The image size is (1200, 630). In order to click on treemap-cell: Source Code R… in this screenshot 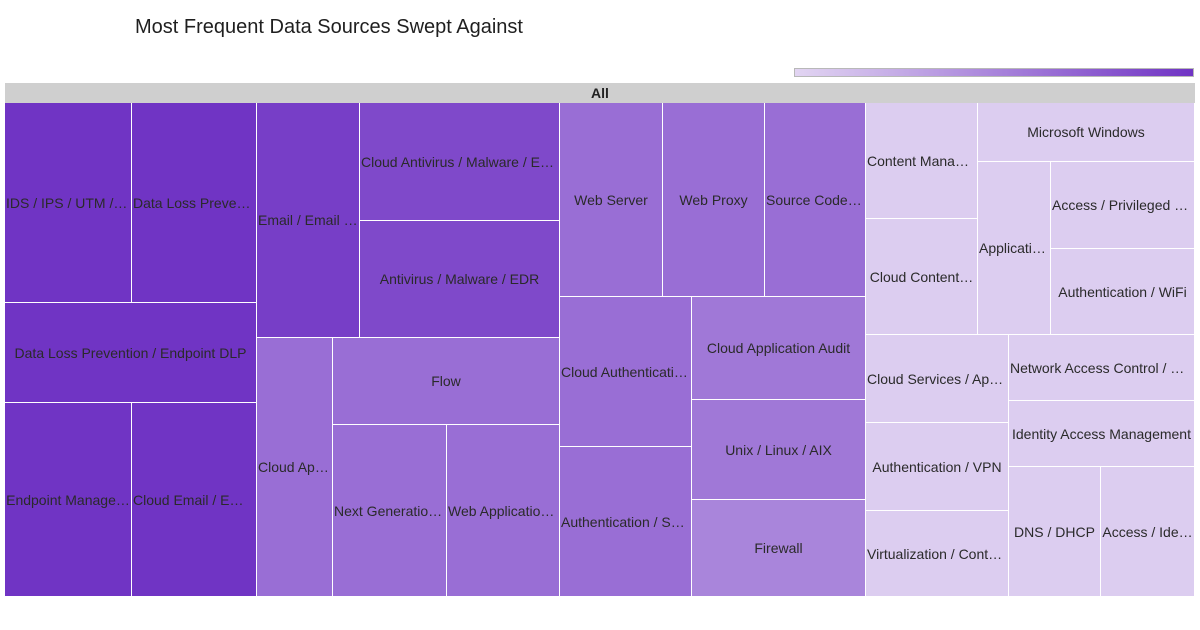, I will do `click(815, 200)`.